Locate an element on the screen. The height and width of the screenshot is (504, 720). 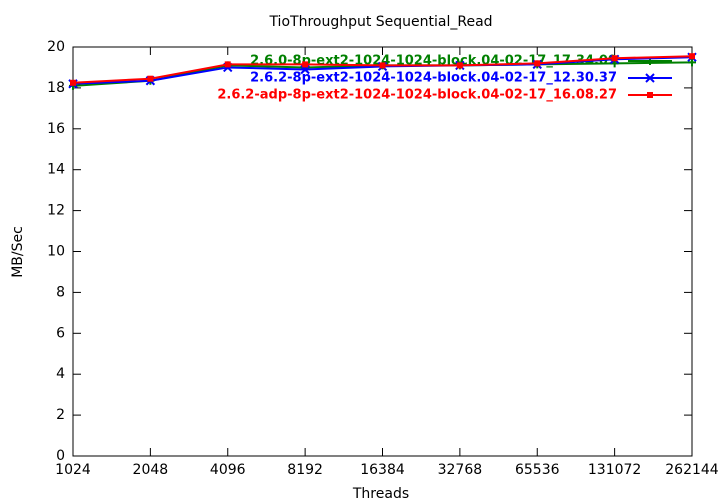
x-tick-label: 8192 is located at coordinates (305, 470).